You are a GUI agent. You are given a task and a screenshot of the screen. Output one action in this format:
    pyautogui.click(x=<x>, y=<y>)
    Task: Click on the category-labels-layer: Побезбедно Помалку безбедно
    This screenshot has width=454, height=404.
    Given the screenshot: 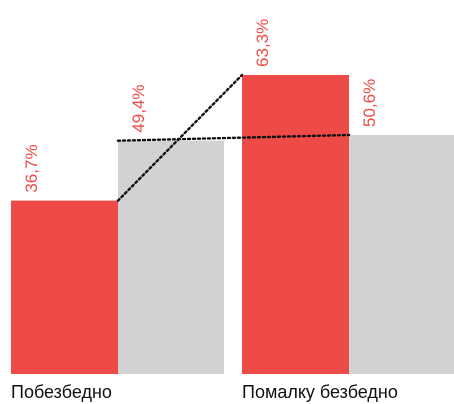 What is the action you would take?
    pyautogui.click(x=204, y=392)
    